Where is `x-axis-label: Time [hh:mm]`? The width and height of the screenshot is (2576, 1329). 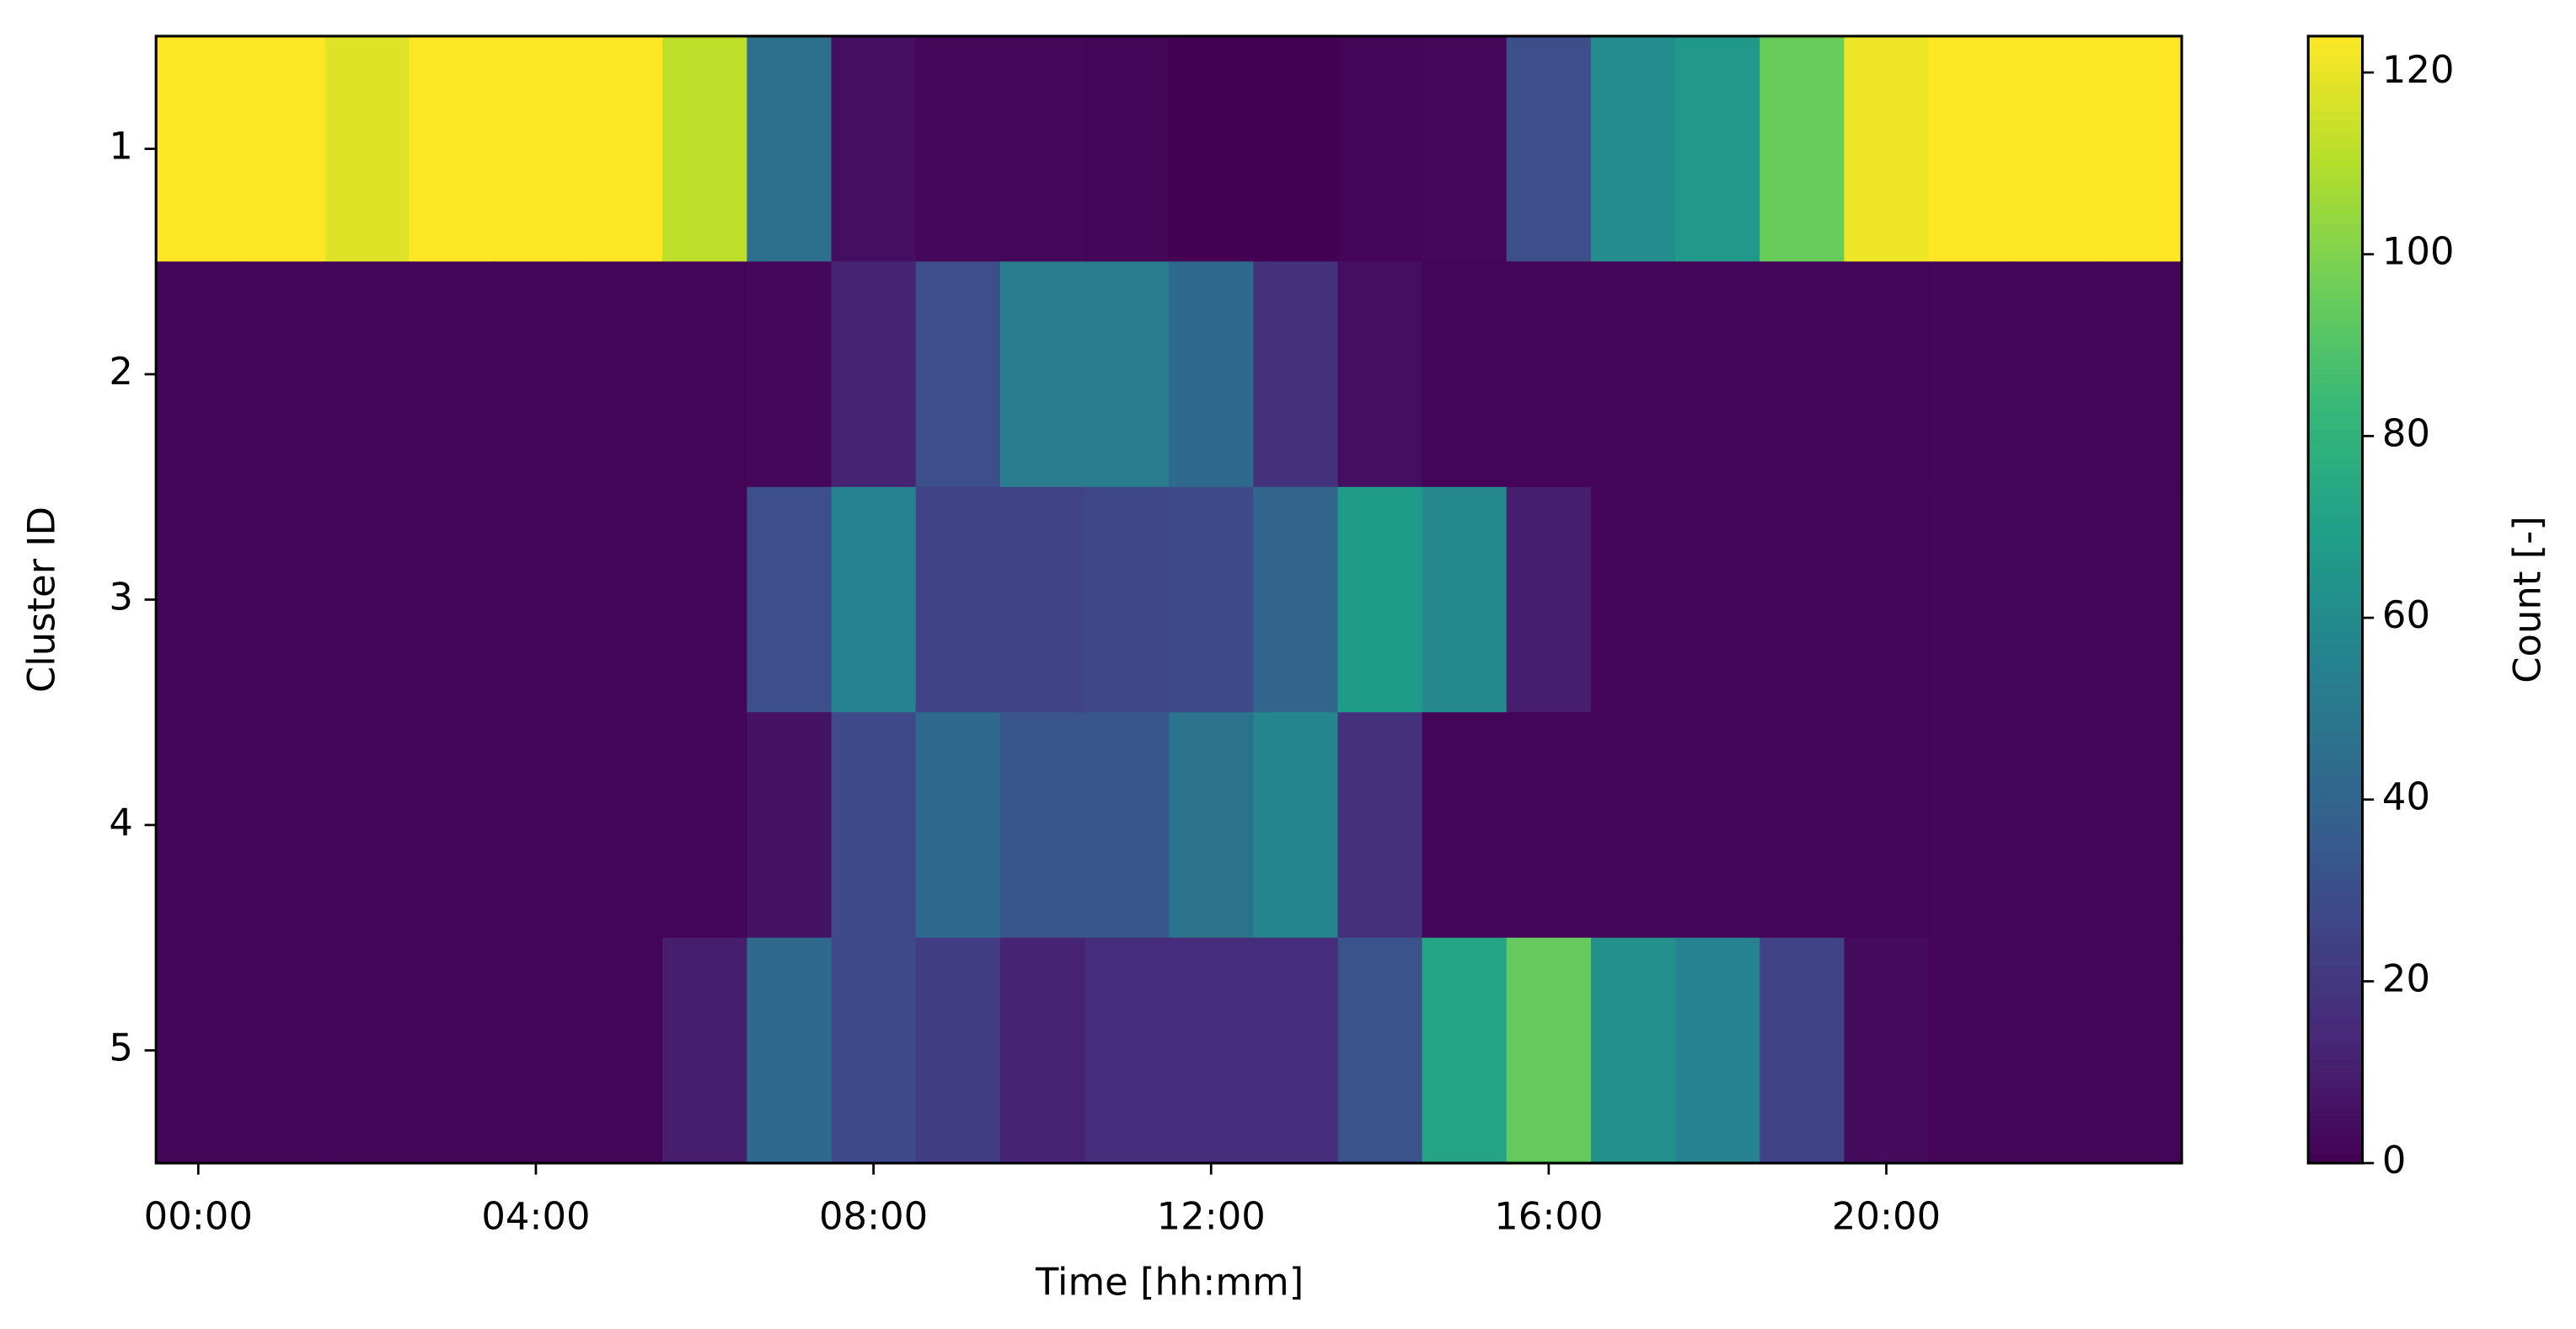
x-axis-label: Time [hh:mm] is located at coordinates (1169, 1281).